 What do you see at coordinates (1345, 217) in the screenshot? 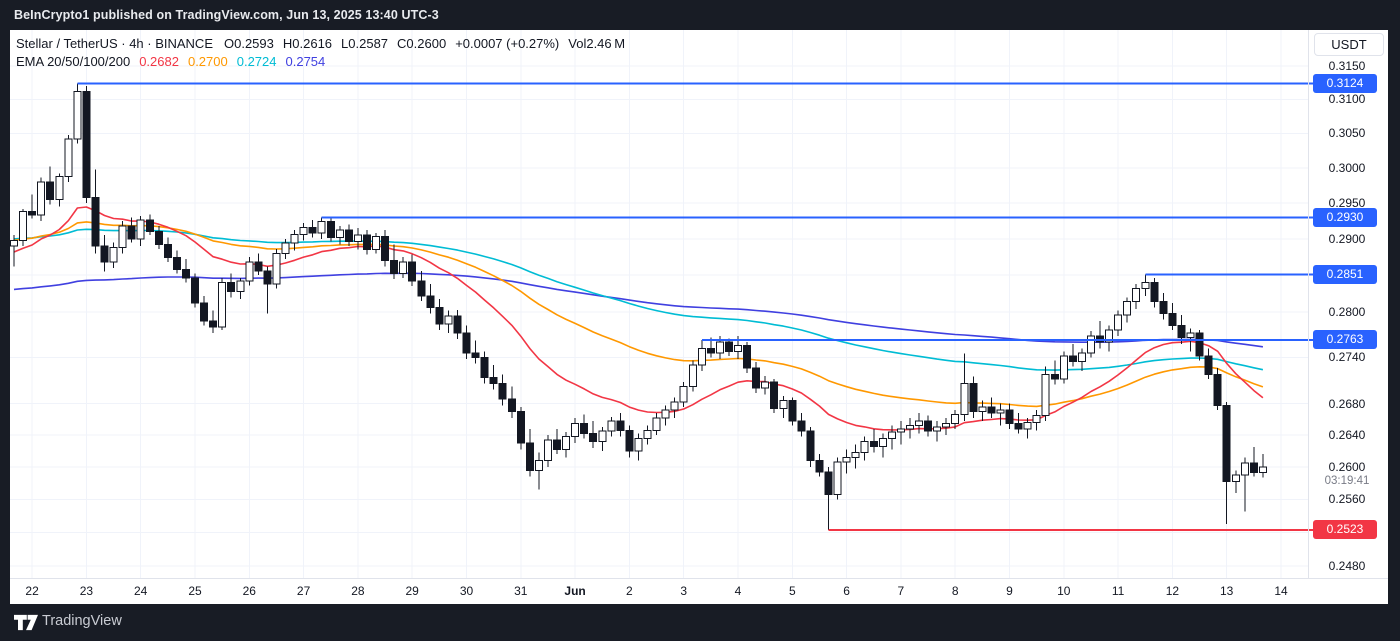
I see `price-ray-badge: 0.2930` at bounding box center [1345, 217].